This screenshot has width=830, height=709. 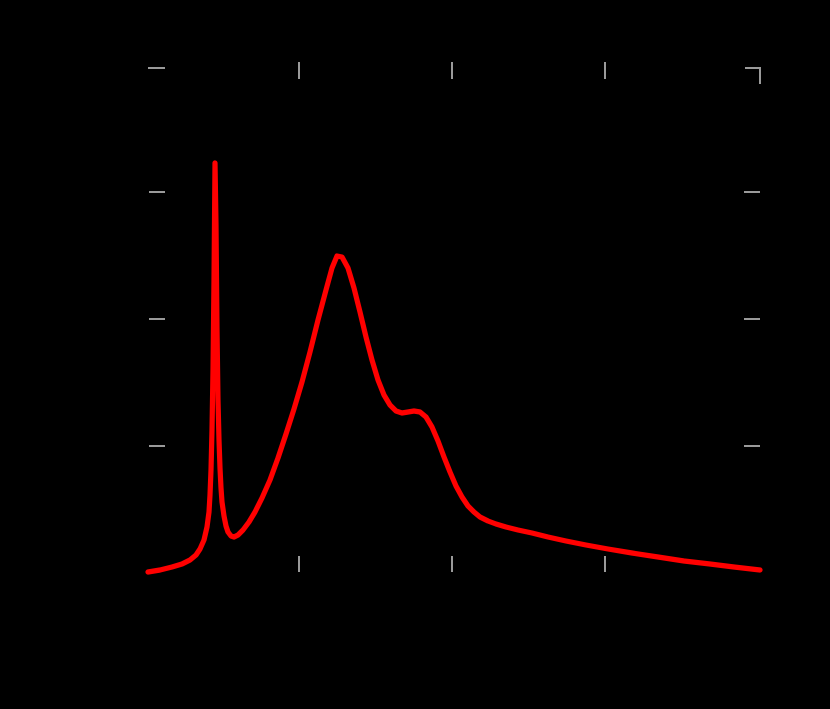 What do you see at coordinates (752, 319) in the screenshot?
I see `right-axis-ticks` at bounding box center [752, 319].